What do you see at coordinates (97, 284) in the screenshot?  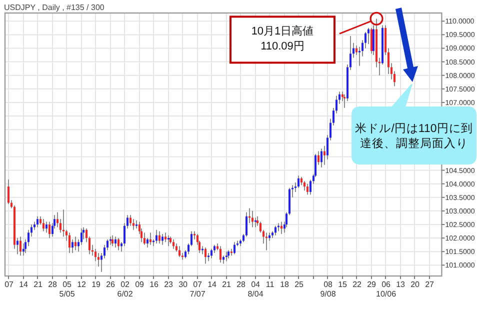 I see `x-tick-label: 19` at bounding box center [97, 284].